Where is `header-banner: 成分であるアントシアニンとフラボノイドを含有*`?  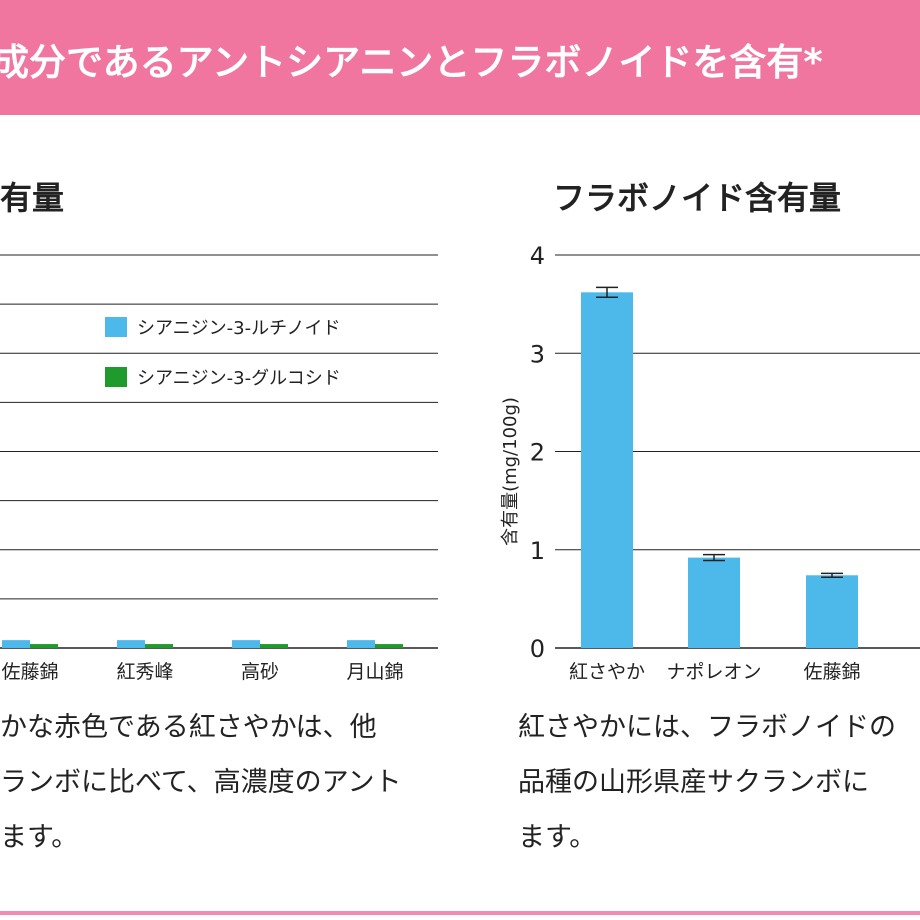
header-banner: 成分であるアントシアニンとフラボノイドを含有* is located at coordinates (460, 57).